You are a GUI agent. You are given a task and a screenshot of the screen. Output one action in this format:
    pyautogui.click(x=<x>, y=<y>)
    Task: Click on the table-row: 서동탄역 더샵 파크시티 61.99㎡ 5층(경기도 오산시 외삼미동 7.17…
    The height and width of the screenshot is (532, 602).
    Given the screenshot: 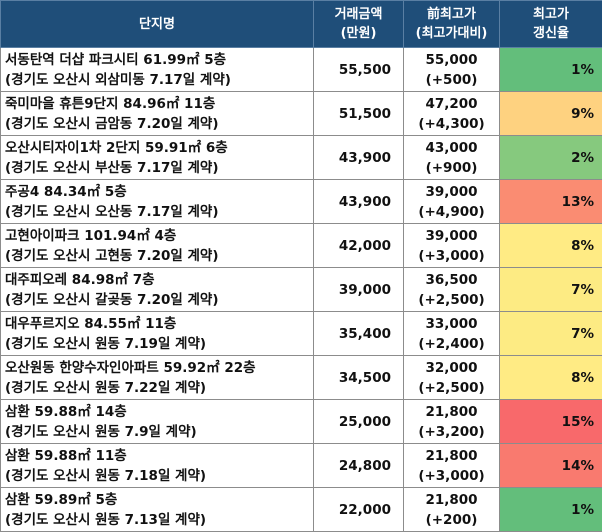 What is the action you would take?
    pyautogui.click(x=301, y=70)
    